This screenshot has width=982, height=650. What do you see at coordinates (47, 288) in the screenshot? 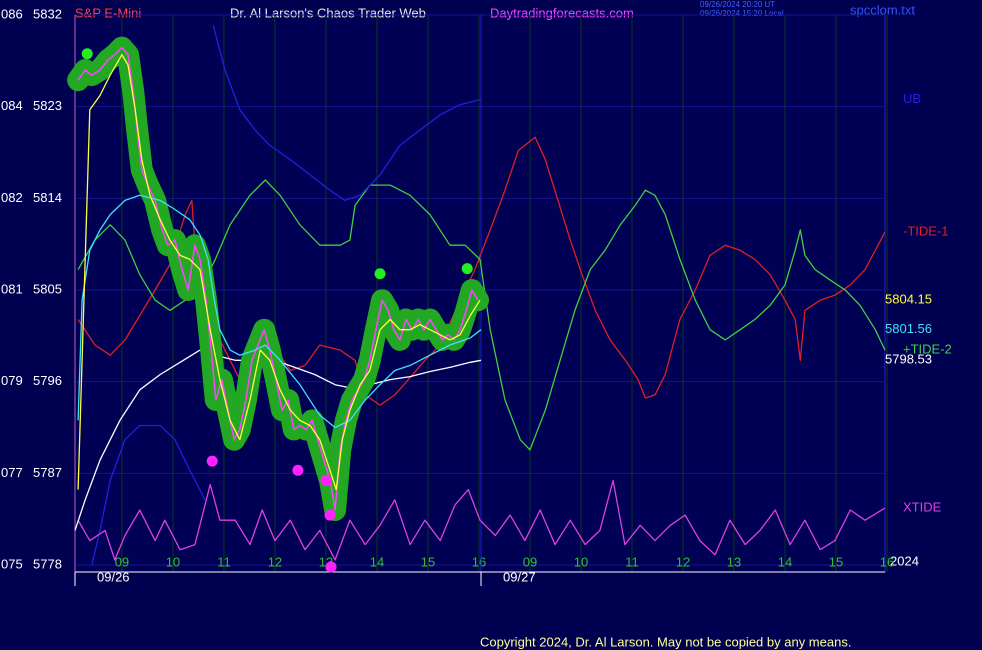
I see `y-tick-label: 5805` at bounding box center [47, 288].